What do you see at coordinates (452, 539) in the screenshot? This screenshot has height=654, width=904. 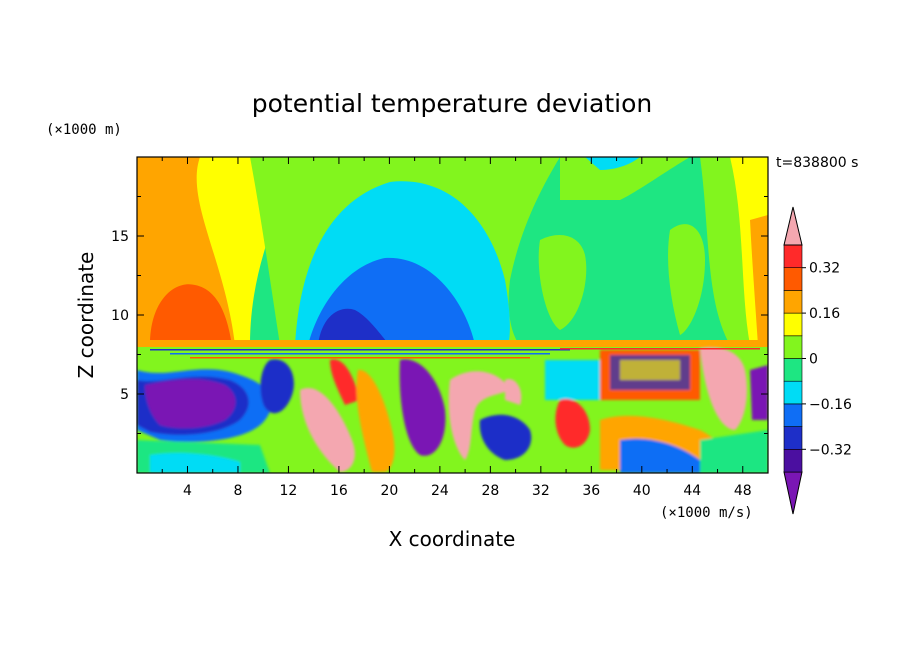 I see `x-axis-title: X coordinate` at bounding box center [452, 539].